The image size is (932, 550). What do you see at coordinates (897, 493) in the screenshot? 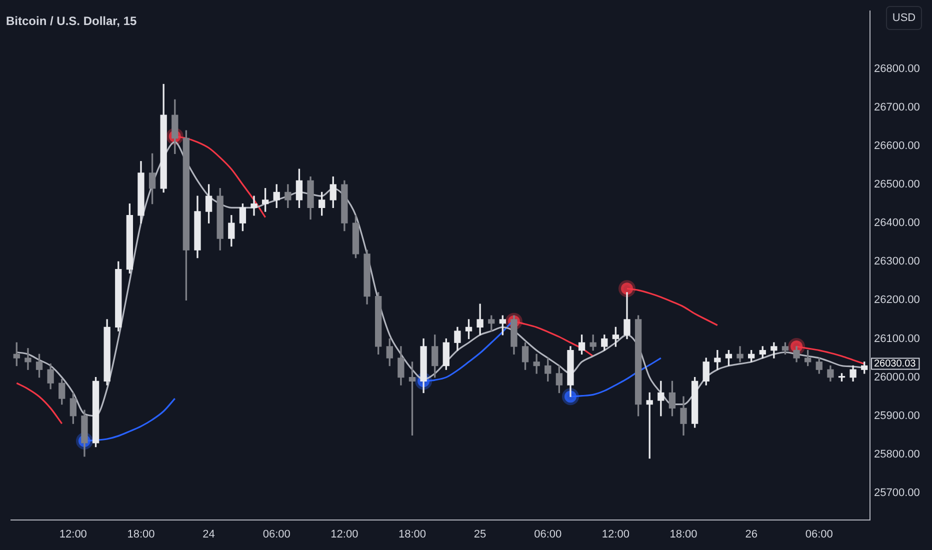
I see `y-tick-label: 25700.00` at bounding box center [897, 493].